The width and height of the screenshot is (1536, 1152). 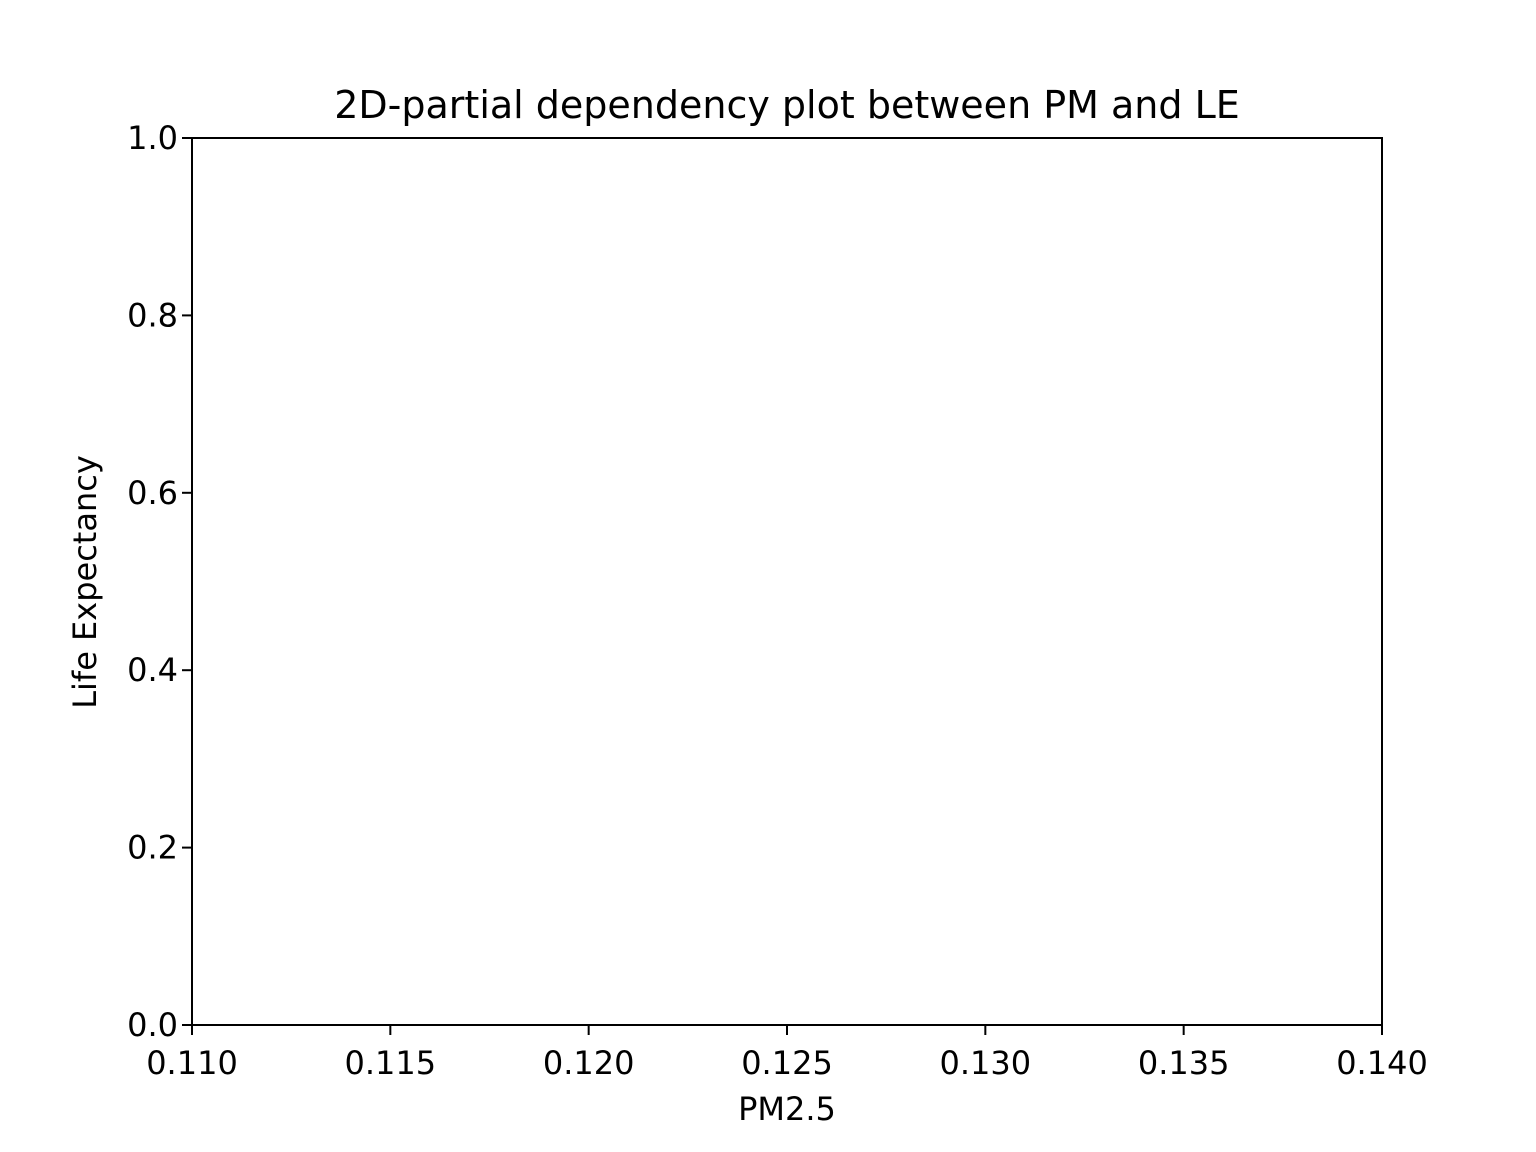 What do you see at coordinates (986, 1063) in the screenshot?
I see `x-tick-label: 0.130` at bounding box center [986, 1063].